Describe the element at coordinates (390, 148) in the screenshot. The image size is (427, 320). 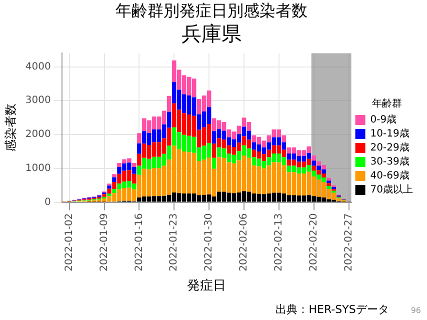
I see `legend-label: 20-29歳` at that location.